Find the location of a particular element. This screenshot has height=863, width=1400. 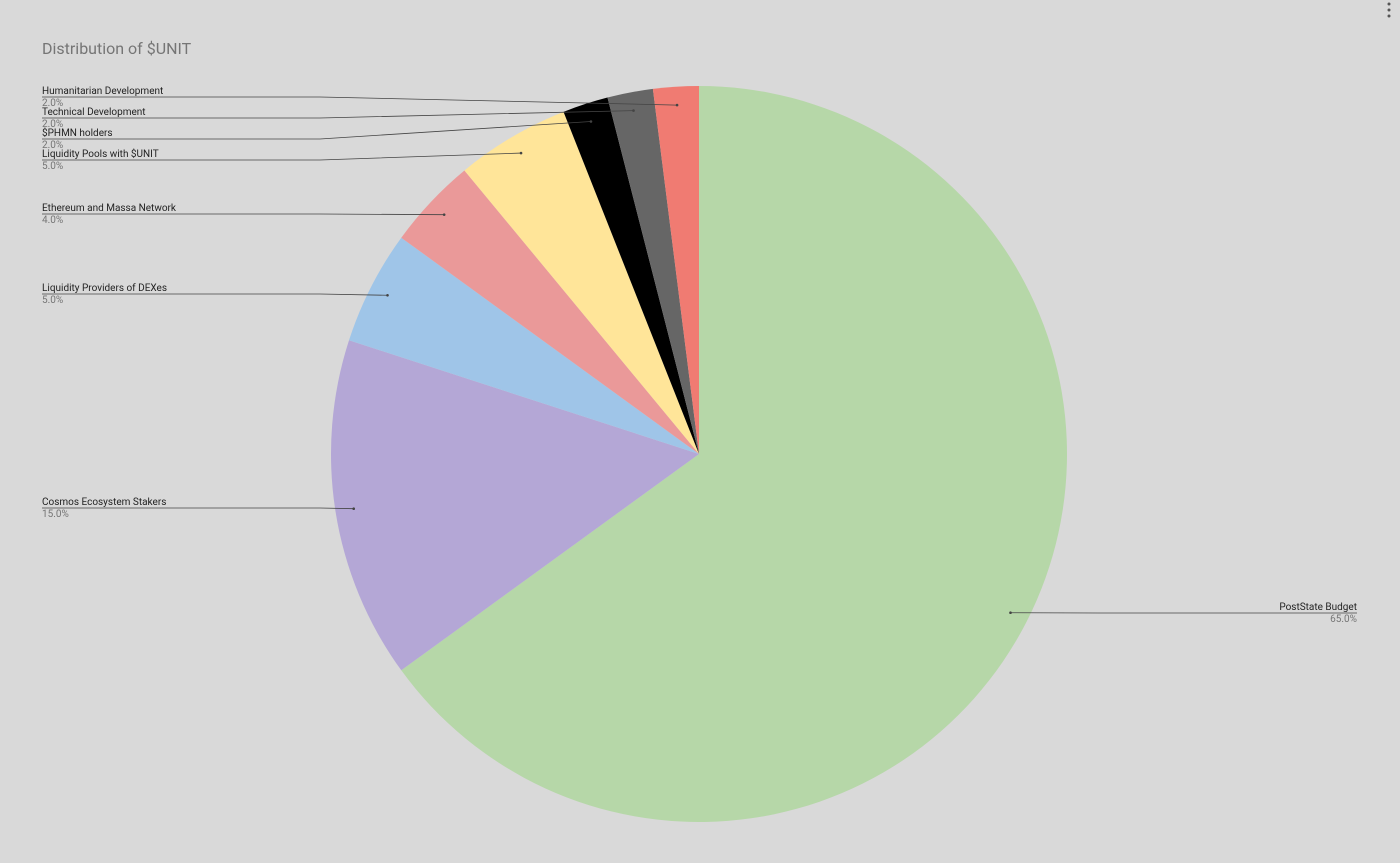

menu-dots is located at coordinates (1389, 10).